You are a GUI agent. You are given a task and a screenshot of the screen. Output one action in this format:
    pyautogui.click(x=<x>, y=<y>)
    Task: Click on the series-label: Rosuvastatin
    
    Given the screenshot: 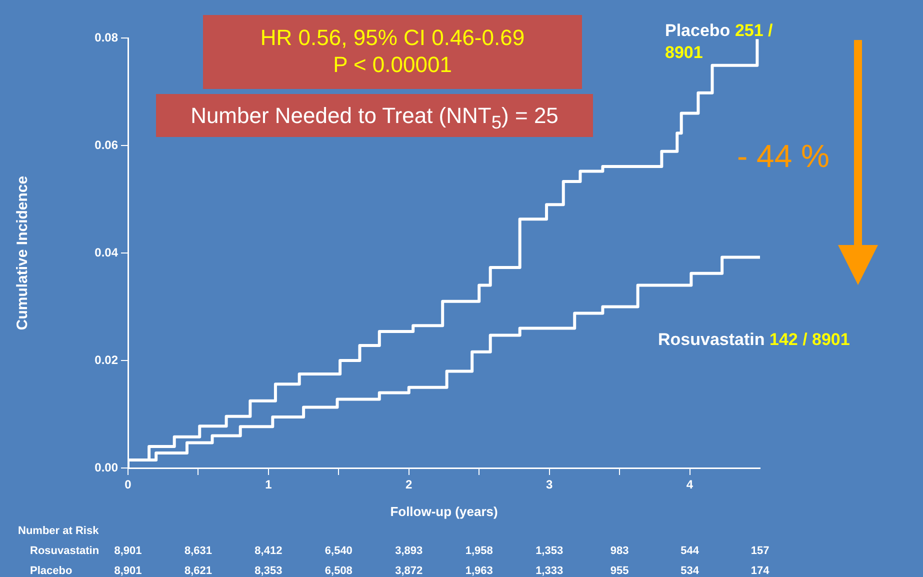 What is the action you would take?
    pyautogui.click(x=711, y=339)
    